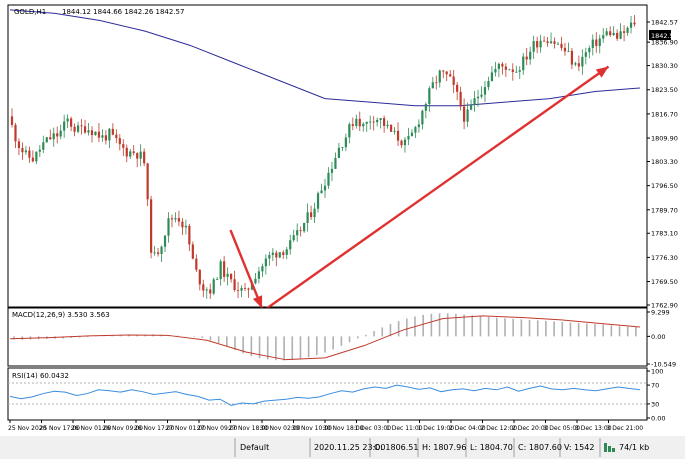 The width and height of the screenshot is (685, 459). I want to click on rsi-line, so click(325, 395).